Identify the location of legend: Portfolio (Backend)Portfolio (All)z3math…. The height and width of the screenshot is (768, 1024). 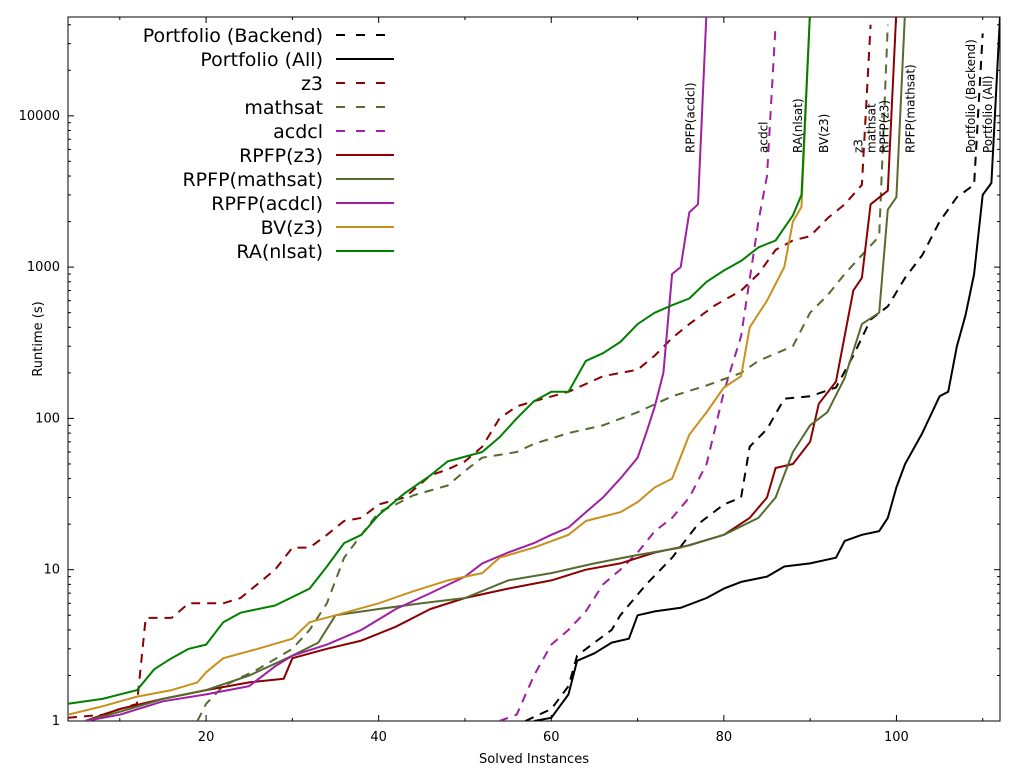
(268, 144).